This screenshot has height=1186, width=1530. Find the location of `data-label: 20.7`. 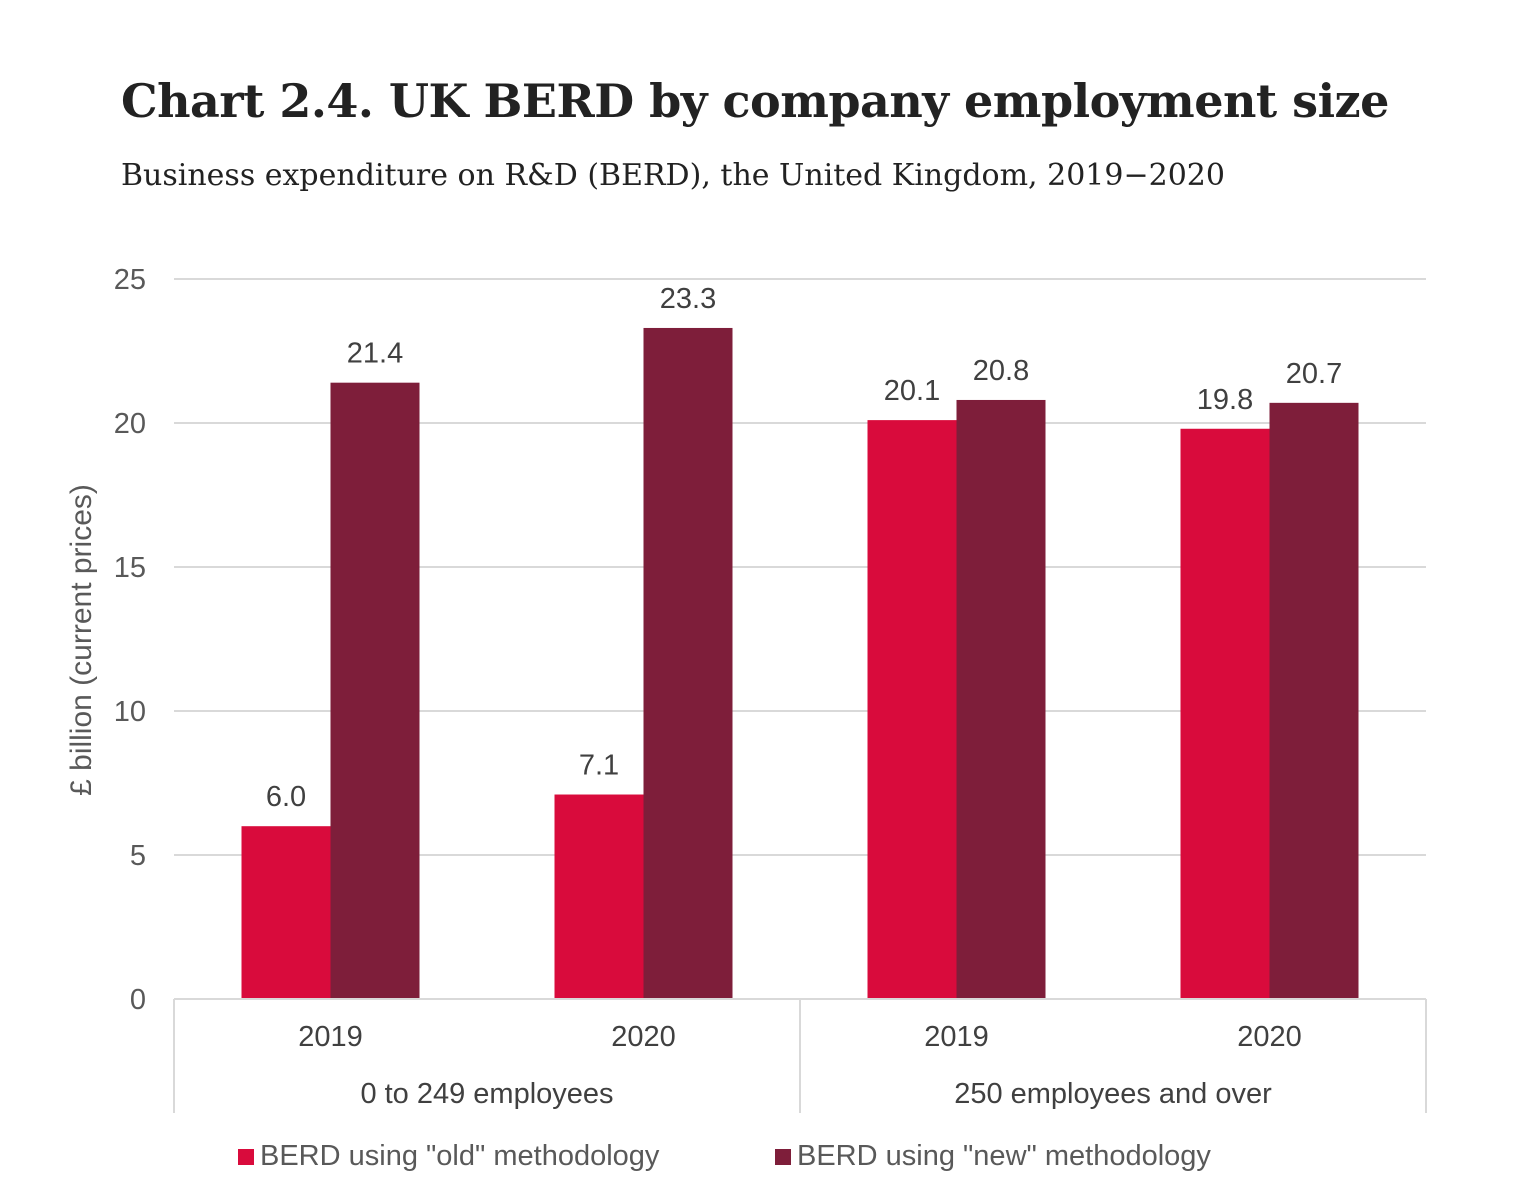

data-label: 20.7 is located at coordinates (1314, 374).